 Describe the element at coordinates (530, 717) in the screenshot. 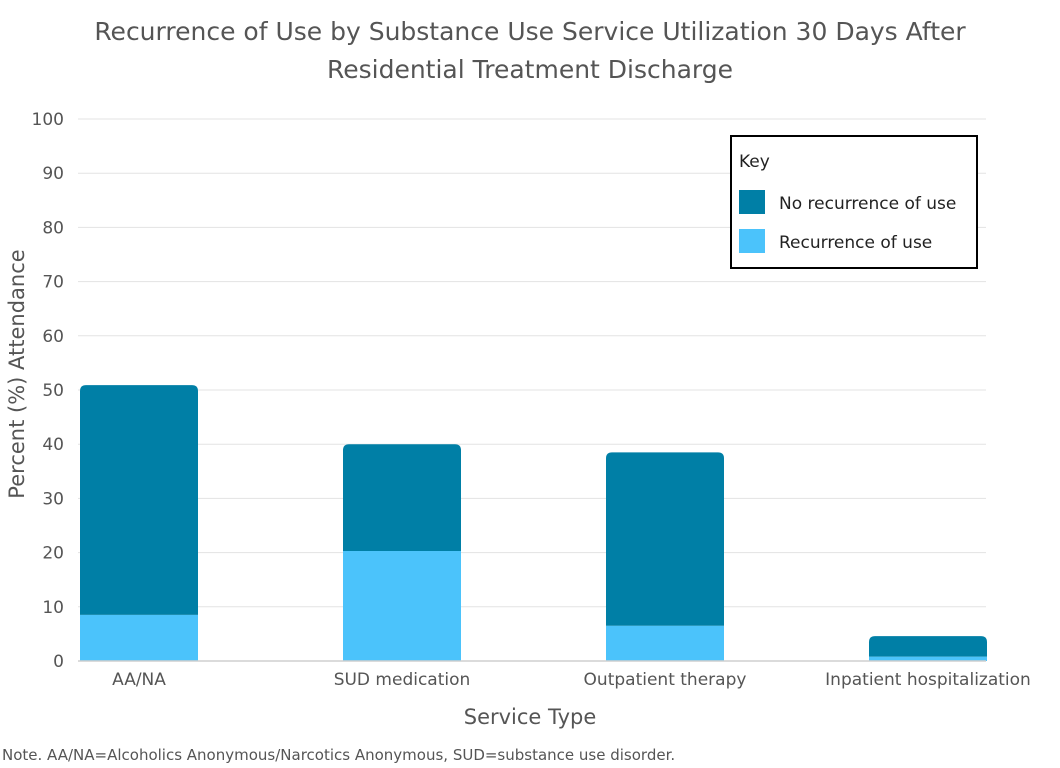

I see `x-axis-label: Service Type` at that location.